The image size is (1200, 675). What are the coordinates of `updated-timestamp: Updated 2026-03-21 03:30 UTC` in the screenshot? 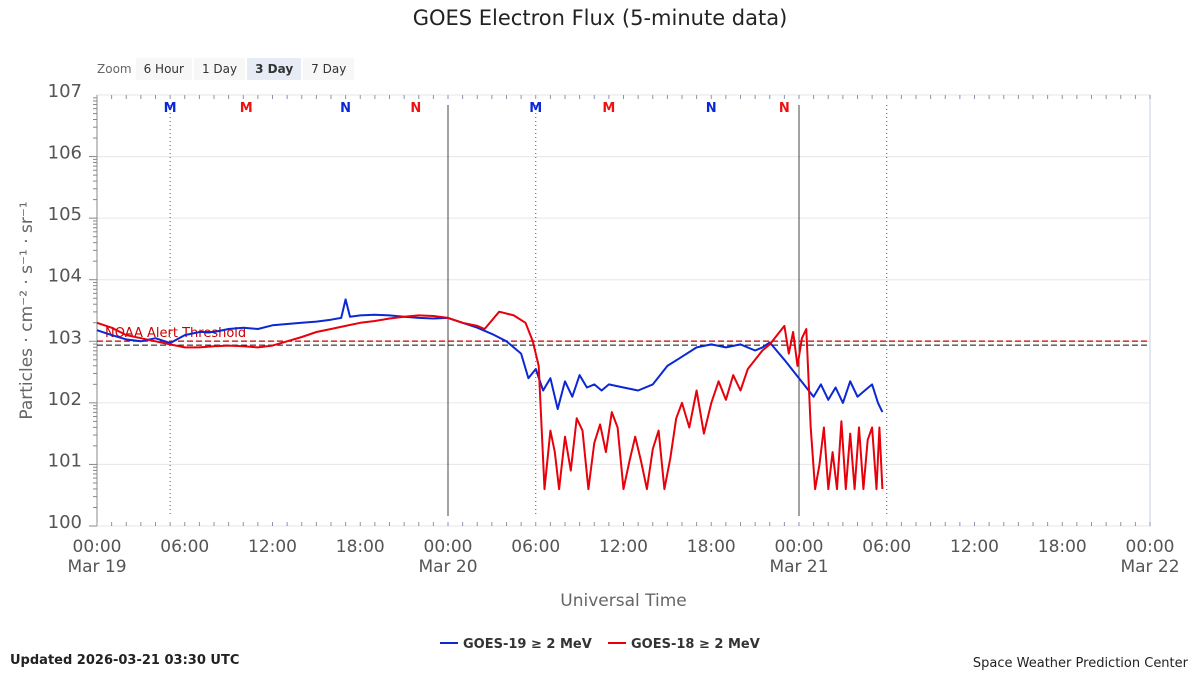 It's located at (125, 660).